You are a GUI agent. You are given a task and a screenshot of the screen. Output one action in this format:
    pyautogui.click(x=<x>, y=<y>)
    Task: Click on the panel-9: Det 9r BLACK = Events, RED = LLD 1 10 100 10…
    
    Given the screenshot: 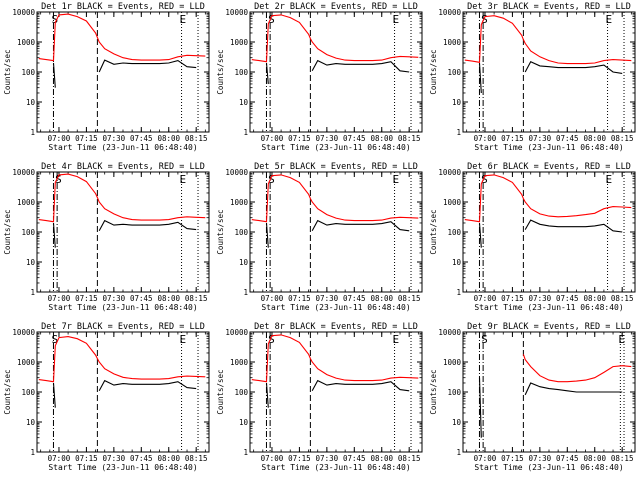 What is the action you would take?
    pyautogui.click(x=532, y=397)
    